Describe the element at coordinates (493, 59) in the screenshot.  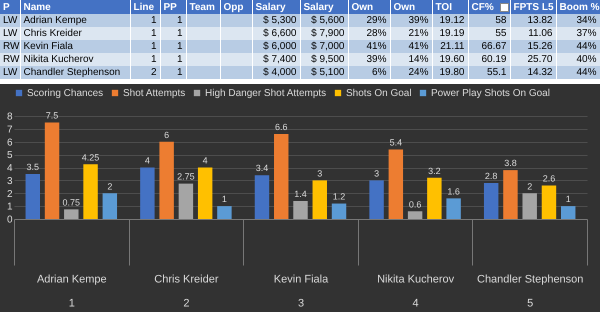
I see `text: 60.19` at that location.